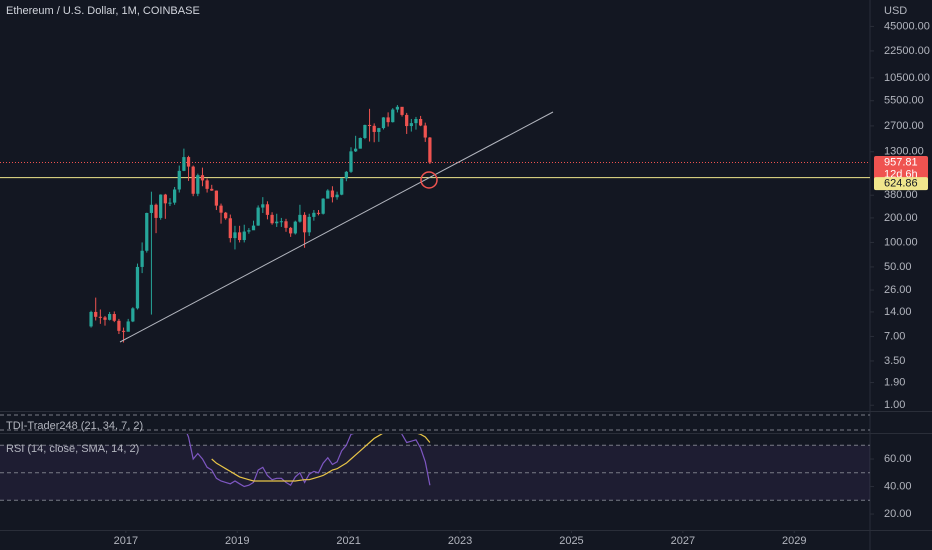  What do you see at coordinates (683, 541) in the screenshot?
I see `x-tick-label: 2027` at bounding box center [683, 541].